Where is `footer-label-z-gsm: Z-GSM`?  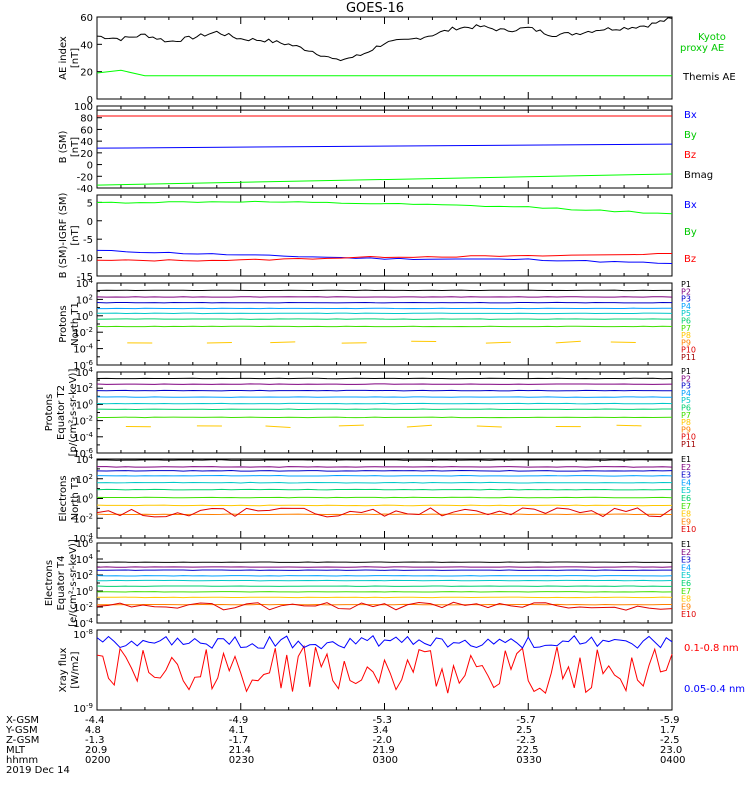 footer-label-z-gsm: Z-GSM is located at coordinates (23, 740).